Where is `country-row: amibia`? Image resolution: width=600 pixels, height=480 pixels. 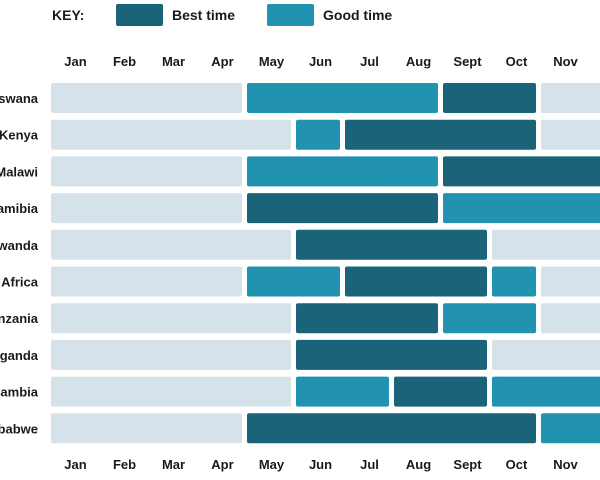 country-row: amibia is located at coordinates (300, 208).